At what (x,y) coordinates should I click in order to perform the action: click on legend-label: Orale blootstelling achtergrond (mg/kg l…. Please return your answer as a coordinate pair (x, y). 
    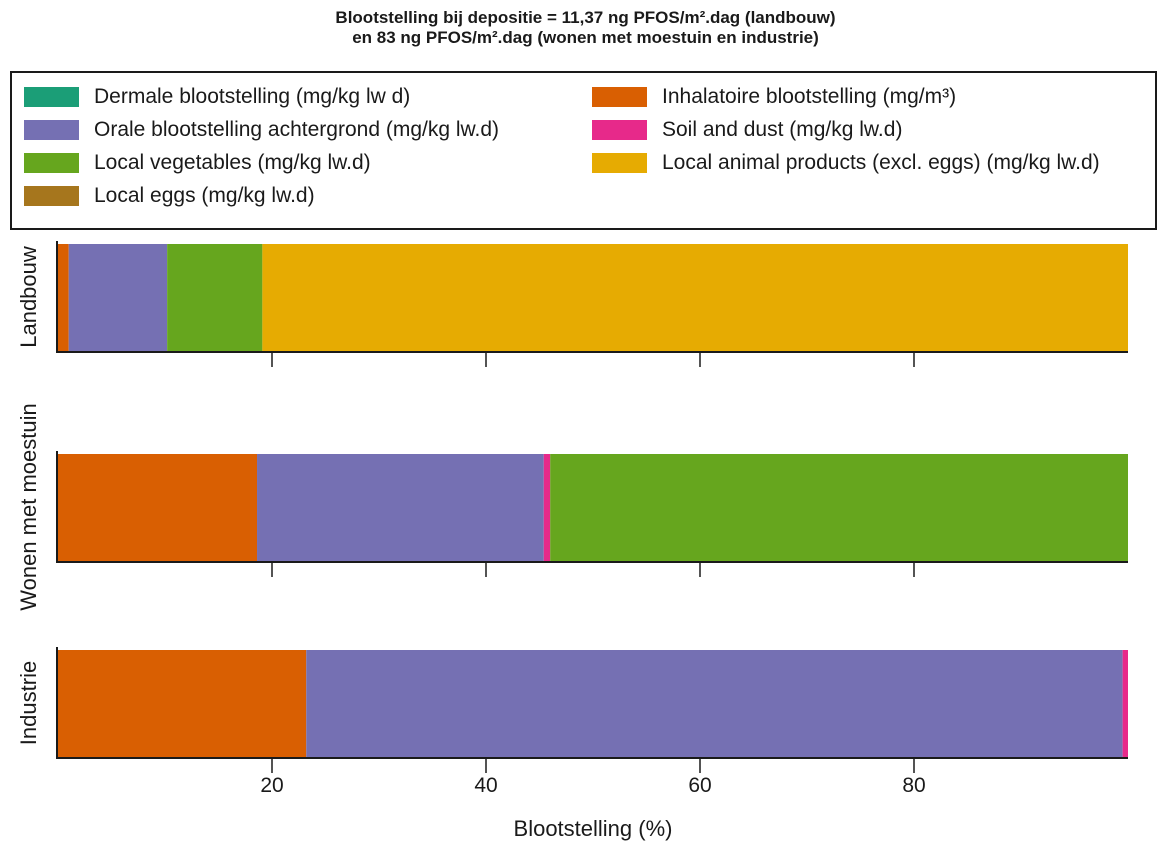
    Looking at the image, I should click on (297, 129).